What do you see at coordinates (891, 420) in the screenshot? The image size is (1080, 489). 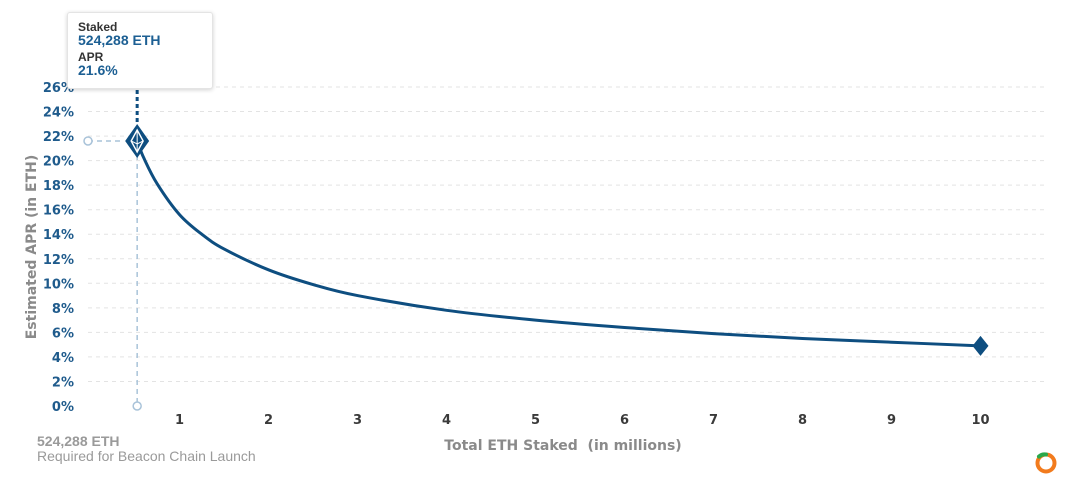 I see `x-tick-label: 9` at bounding box center [891, 420].